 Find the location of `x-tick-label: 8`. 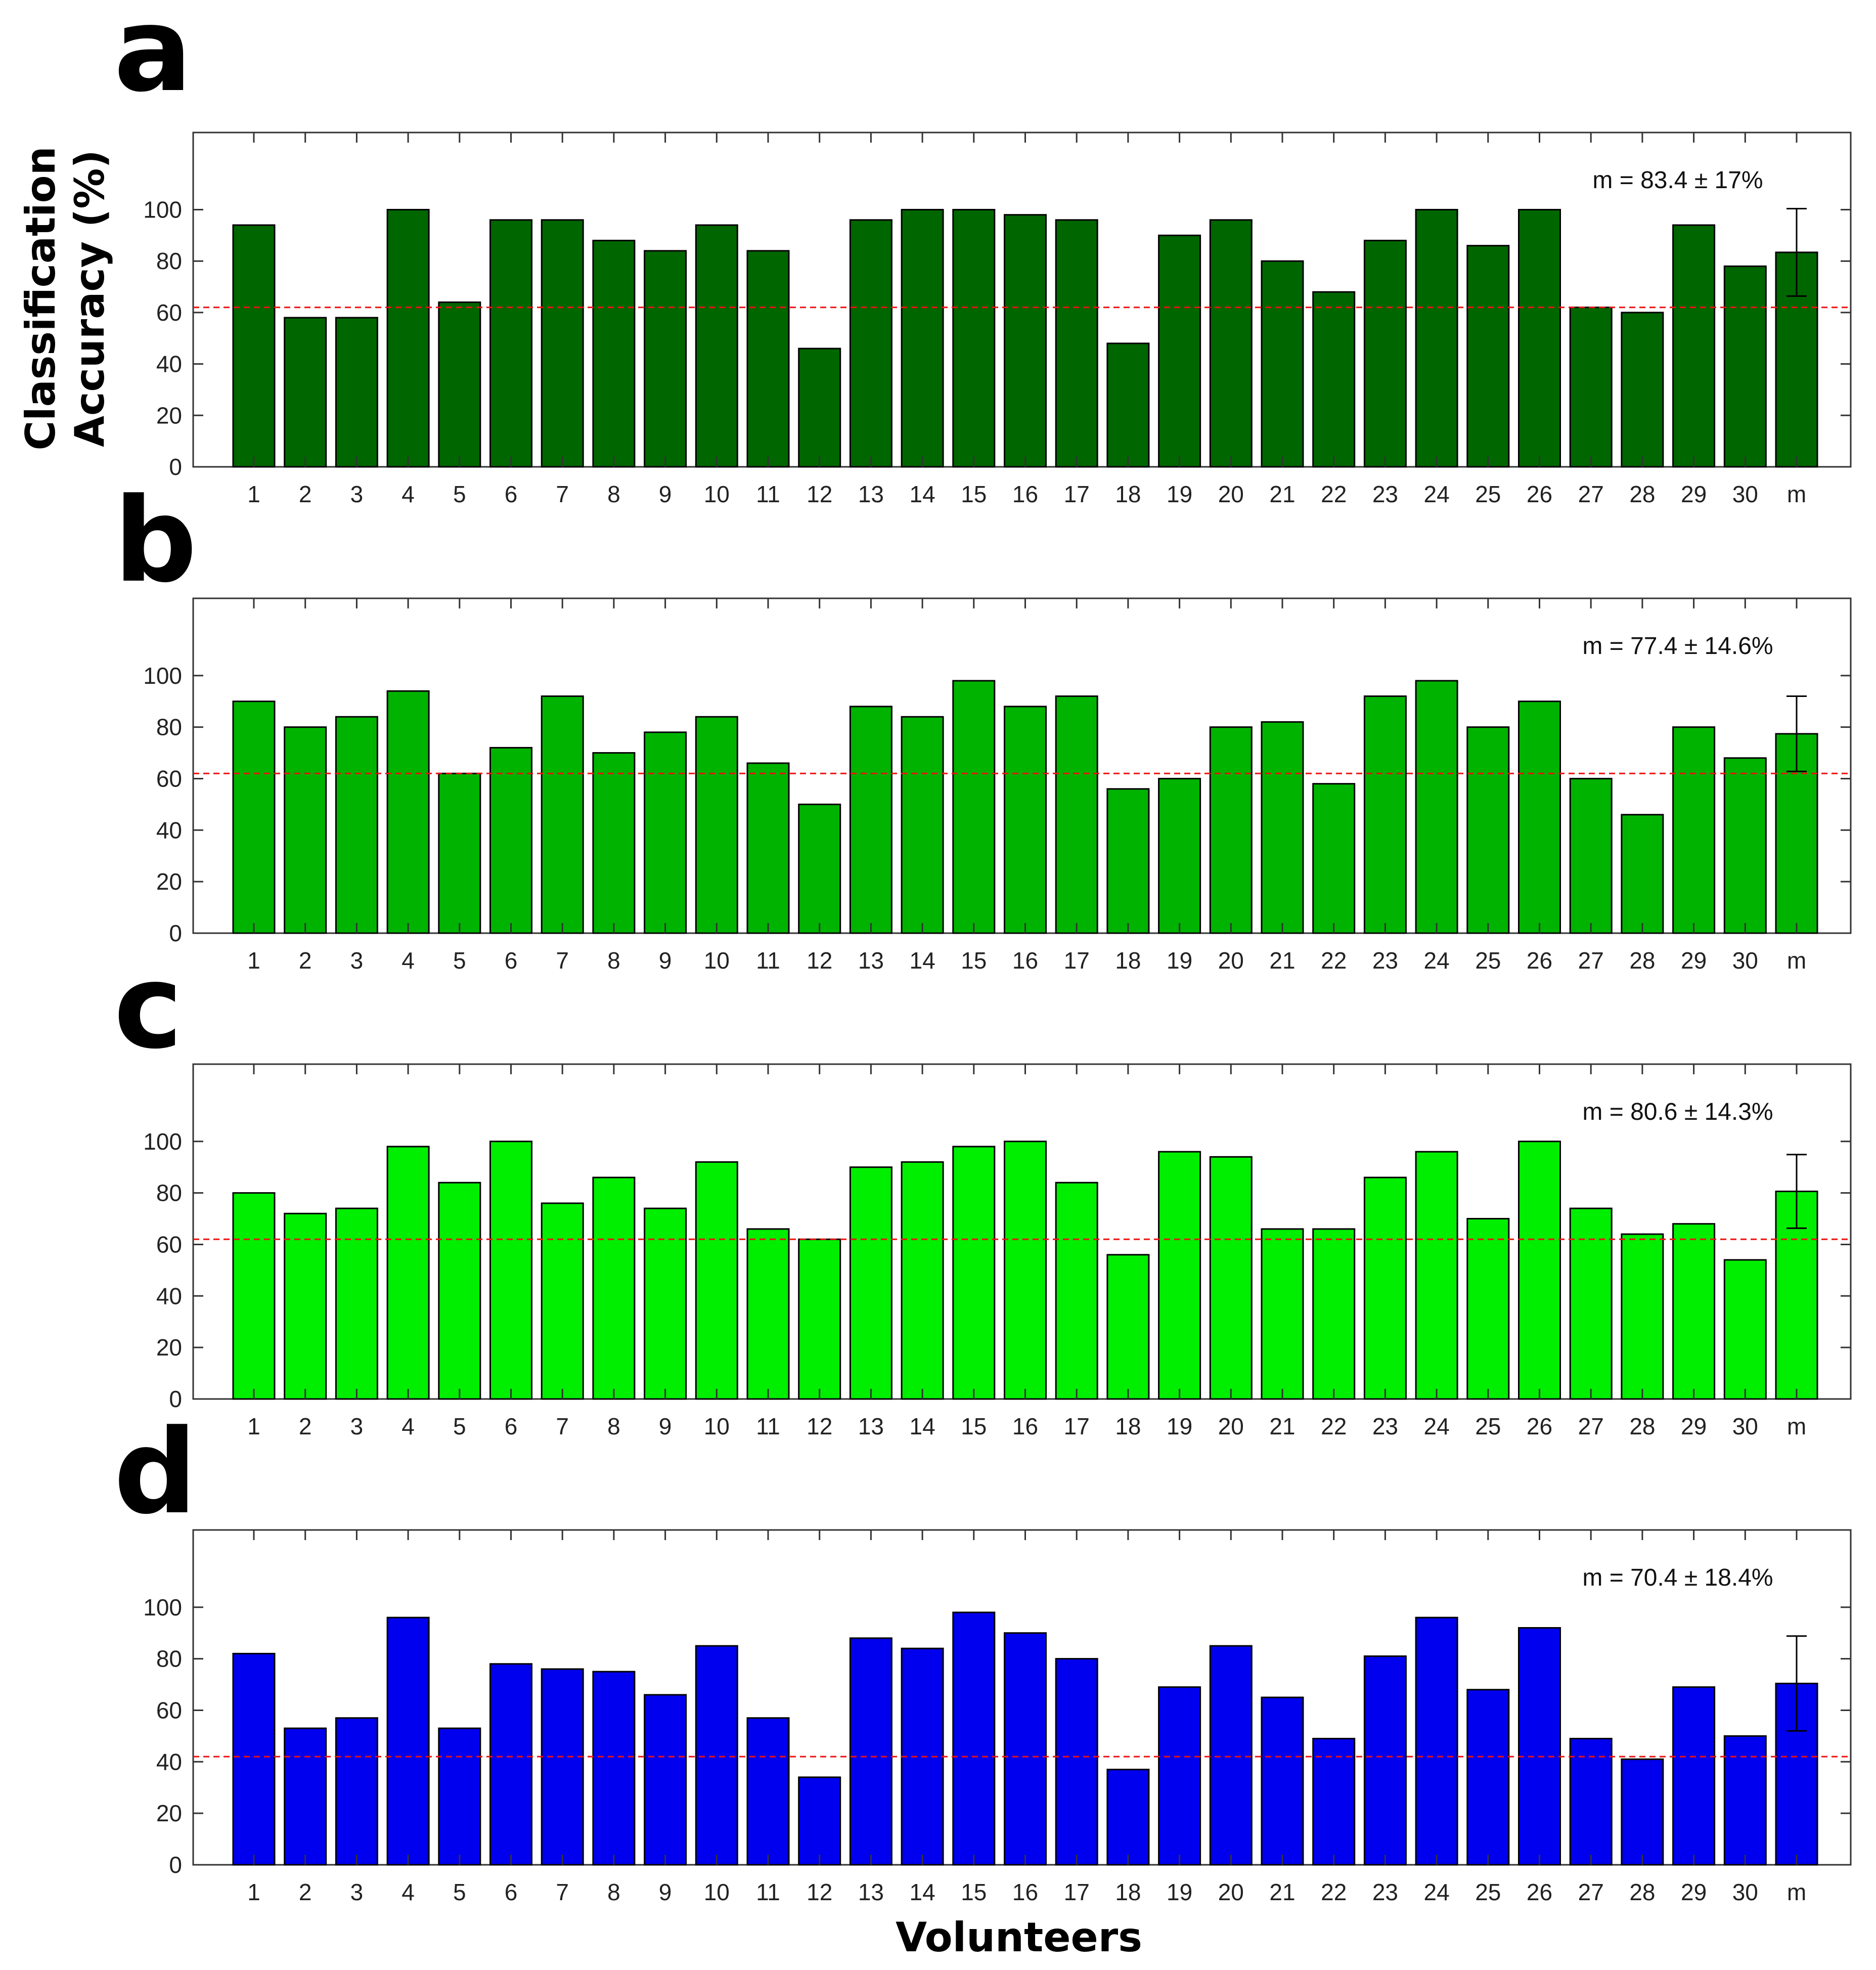

x-tick-label: 8 is located at coordinates (613, 494).